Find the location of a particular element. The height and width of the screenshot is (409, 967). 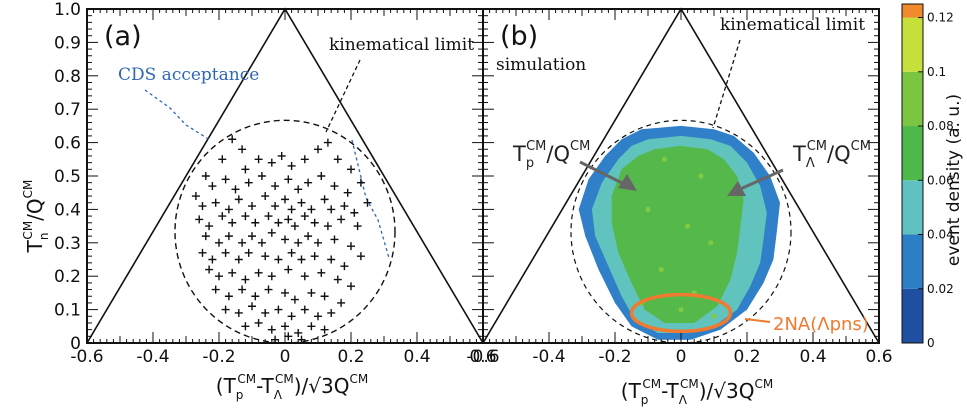

2na-region-label: 2NA(Λpns) is located at coordinates (821, 324).